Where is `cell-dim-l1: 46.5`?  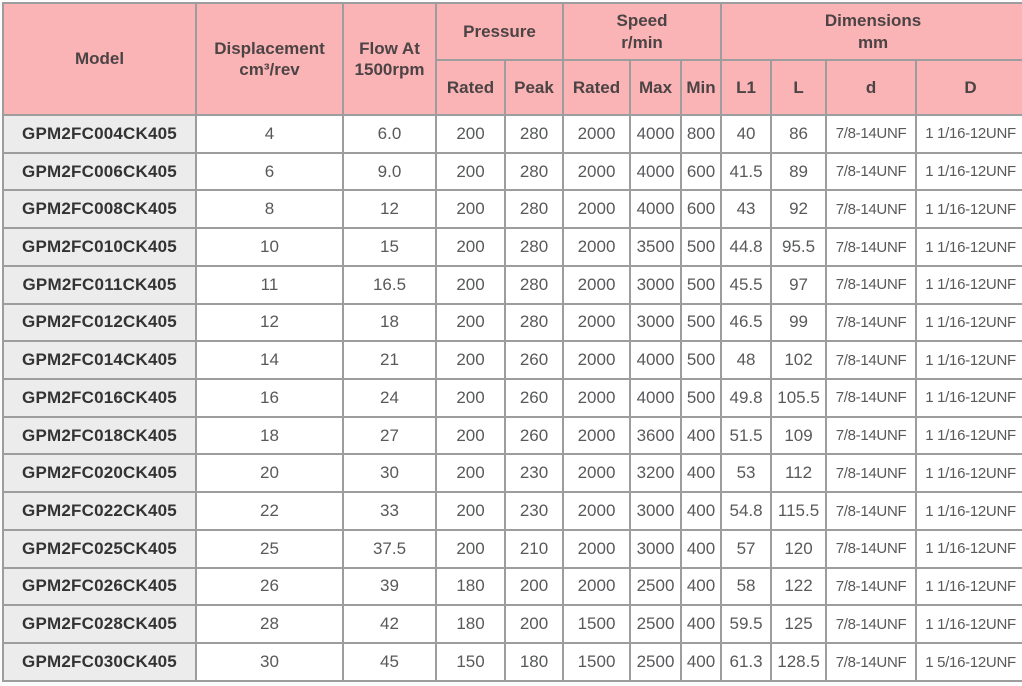
cell-dim-l1: 46.5 is located at coordinates (746, 322).